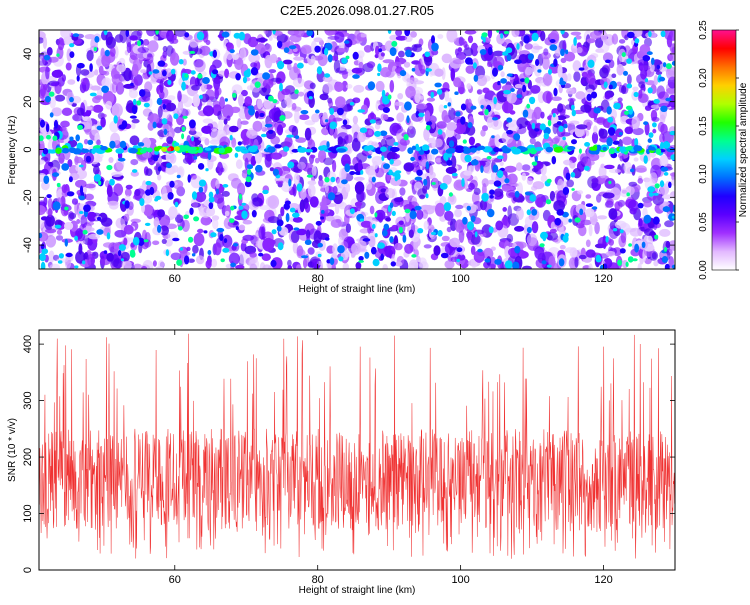  What do you see at coordinates (175, 580) in the screenshot?
I see `snr-x-tick-label: 60` at bounding box center [175, 580].